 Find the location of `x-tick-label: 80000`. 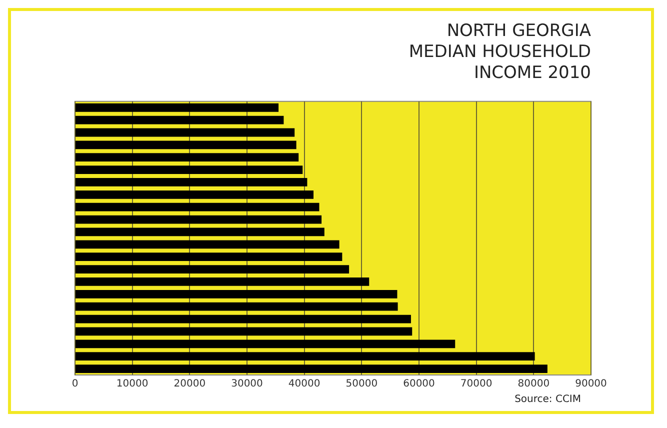

x-tick-label: 80000 is located at coordinates (534, 384).